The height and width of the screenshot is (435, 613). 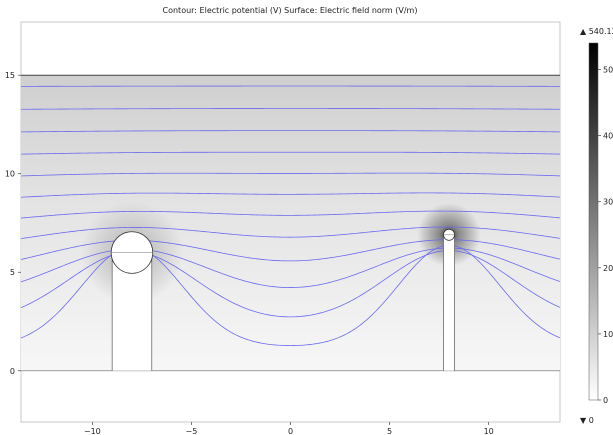 What do you see at coordinates (608, 202) in the screenshot?
I see `colorbar-tick-label: 300` at bounding box center [608, 202].